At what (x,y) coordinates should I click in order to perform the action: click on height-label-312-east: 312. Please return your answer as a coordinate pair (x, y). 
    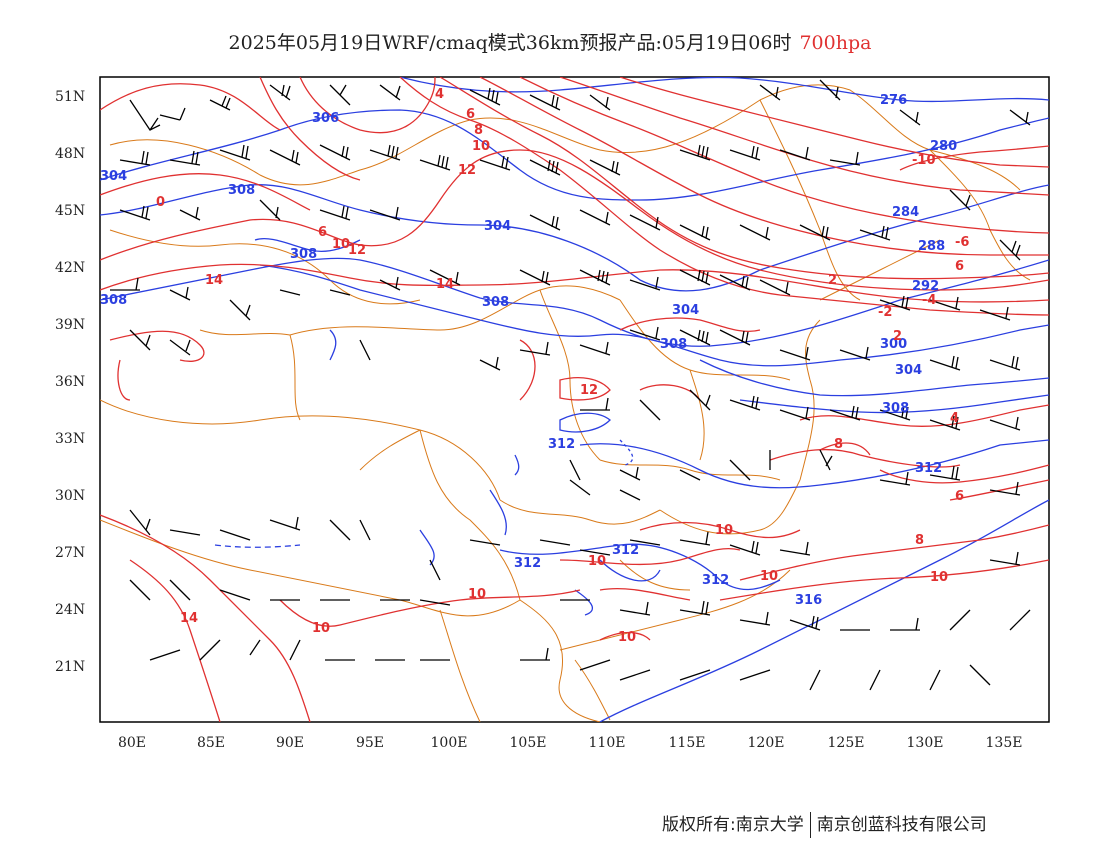
    Looking at the image, I should click on (715, 580).